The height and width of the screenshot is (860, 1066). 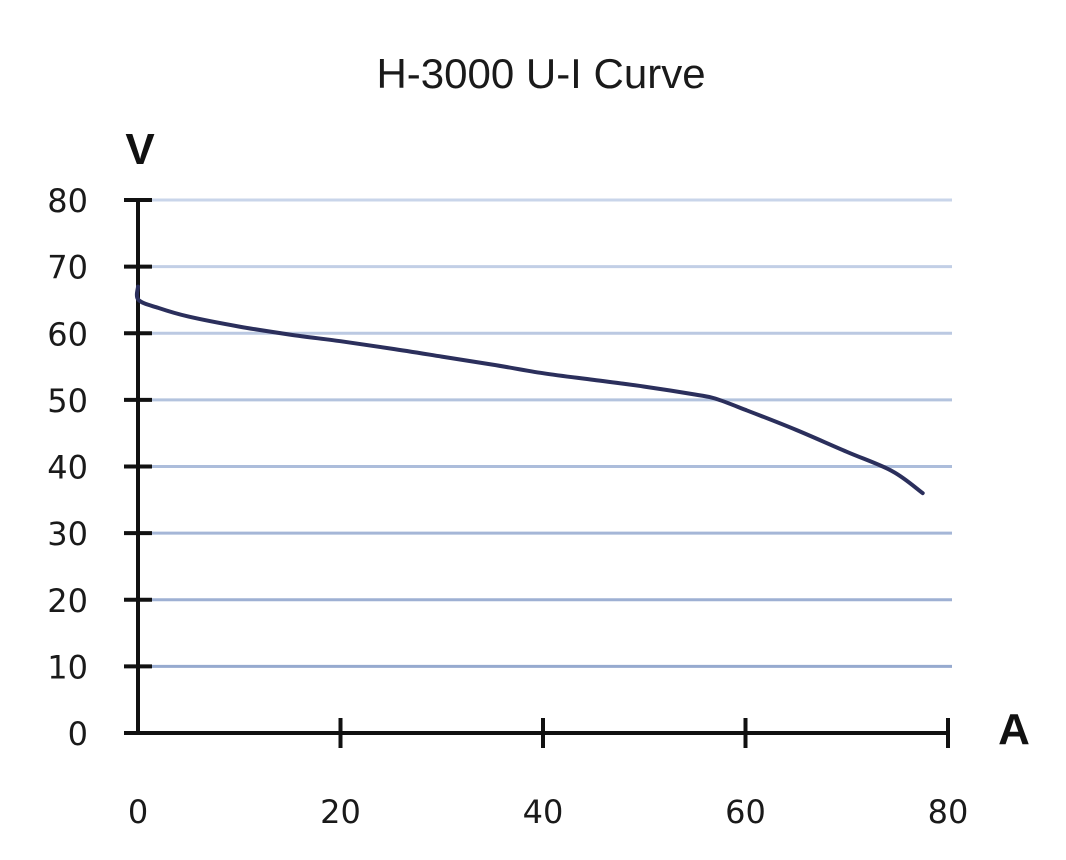 What do you see at coordinates (67, 268) in the screenshot?
I see `y-tick-label-70: 70` at bounding box center [67, 268].